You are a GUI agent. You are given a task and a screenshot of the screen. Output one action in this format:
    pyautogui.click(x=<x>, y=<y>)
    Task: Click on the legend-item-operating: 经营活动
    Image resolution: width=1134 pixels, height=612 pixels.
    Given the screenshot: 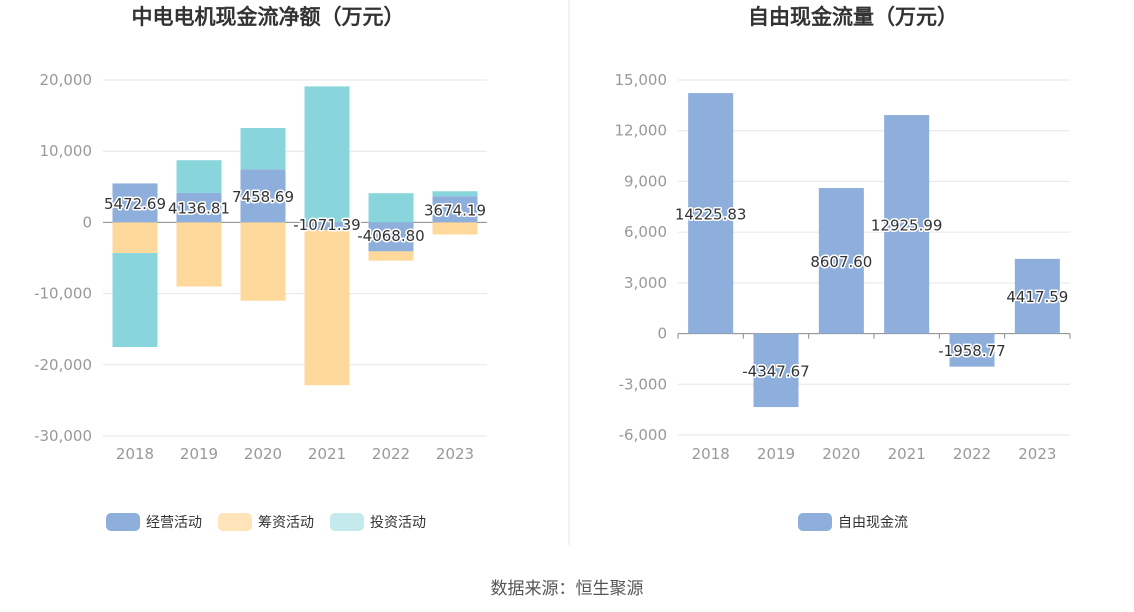 What is the action you would take?
    pyautogui.click(x=154, y=522)
    